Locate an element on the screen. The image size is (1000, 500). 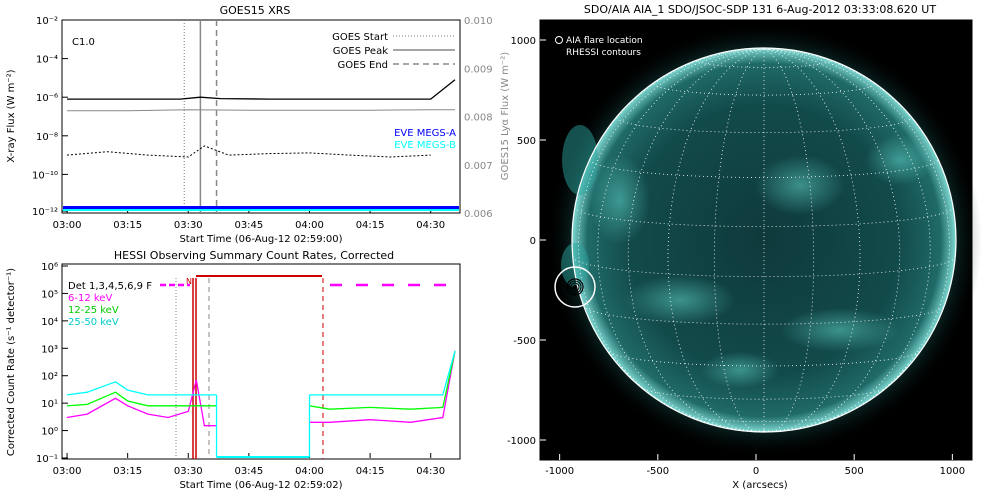
goes-xlabel: Start Time (06-Aug-12 02:59:00) is located at coordinates (260, 239).